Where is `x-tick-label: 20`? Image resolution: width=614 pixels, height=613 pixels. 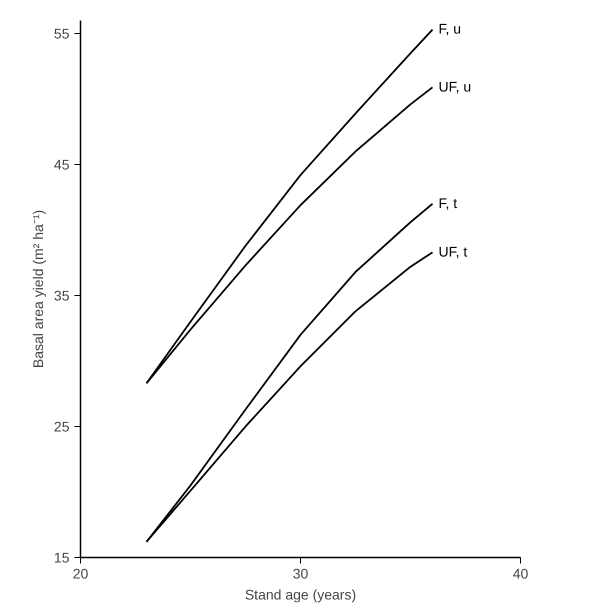
x-tick-label: 20 is located at coordinates (80, 574).